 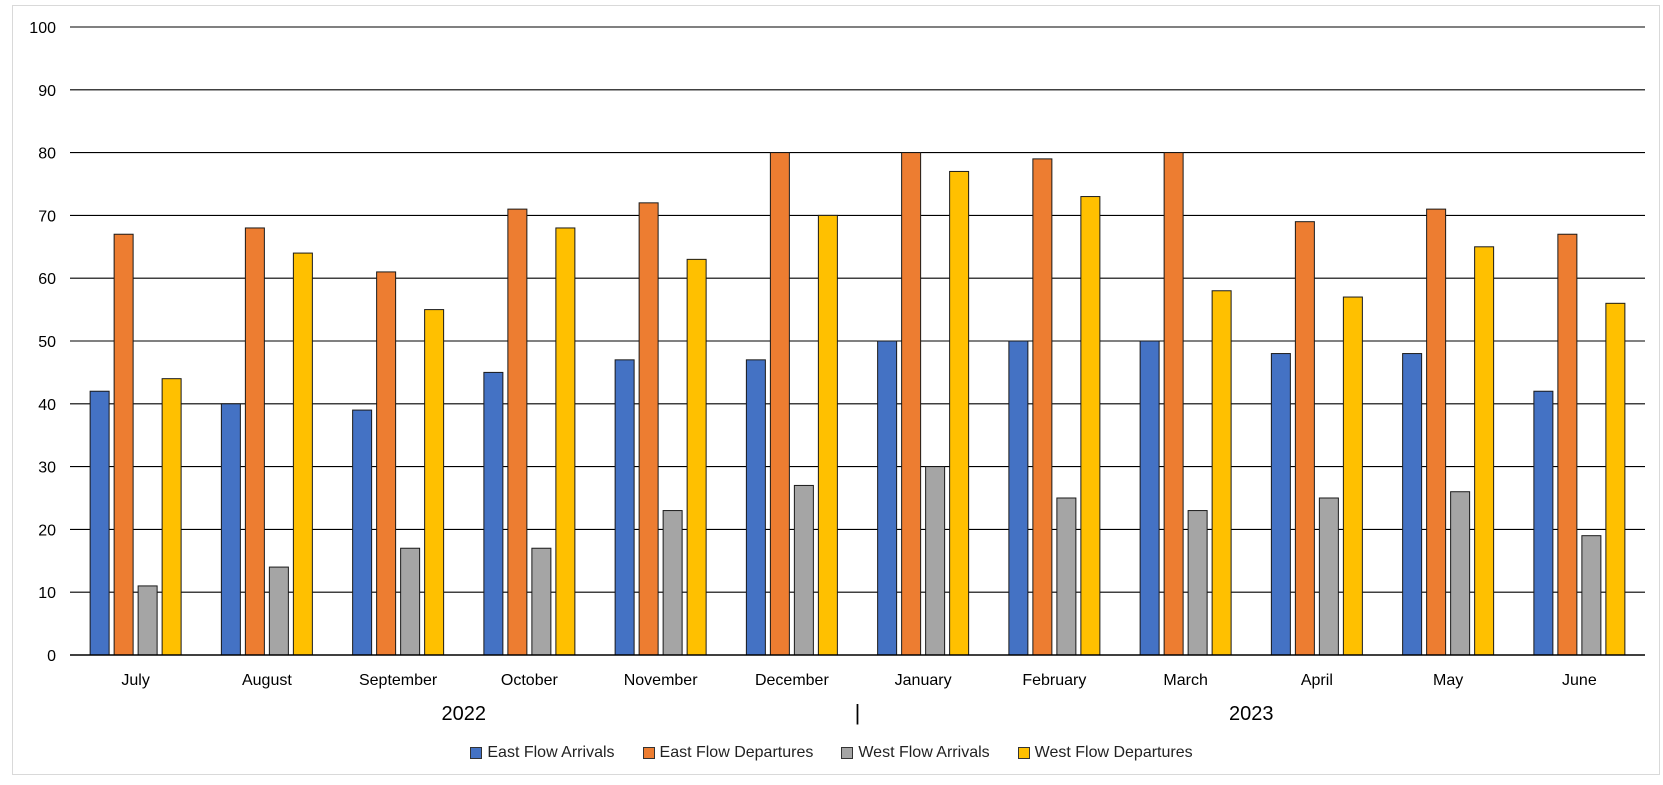 I want to click on y-tick-label: 70, so click(x=47, y=216).